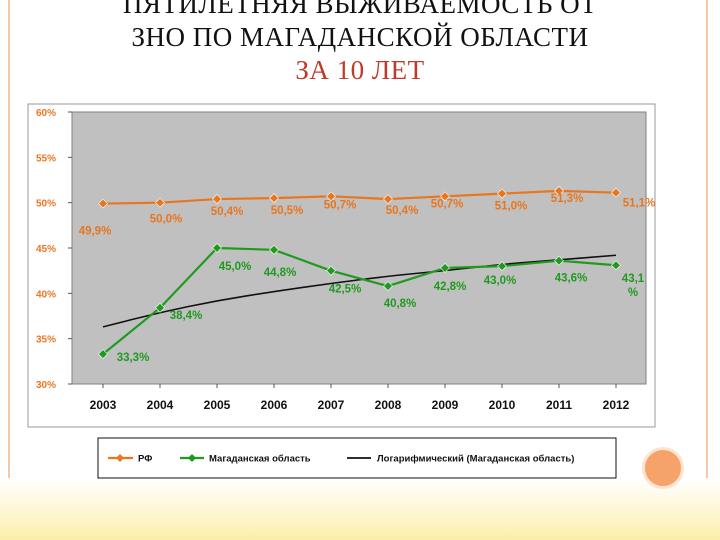 This screenshot has width=720, height=540. Describe the element at coordinates (192, 458) in the screenshot. I see `legend-magadan-marker` at that location.